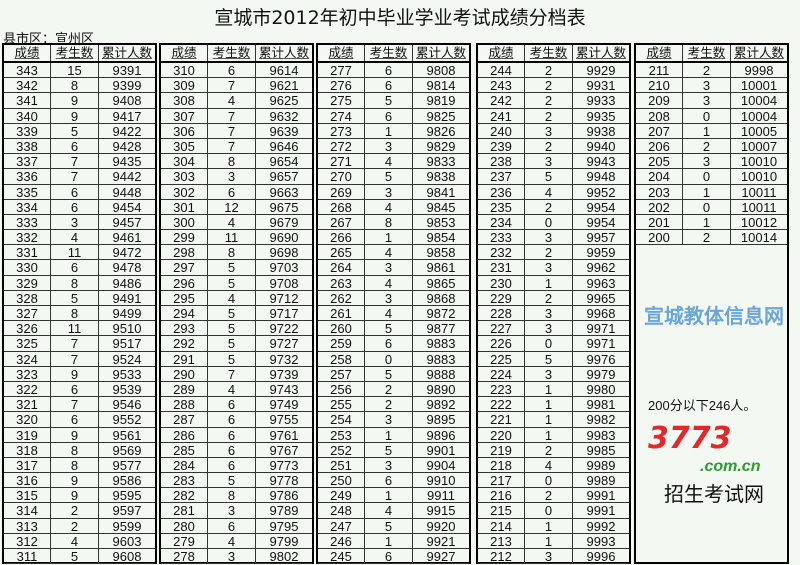 This screenshot has height=565, width=800. I want to click on table-row: 207 1 10005, so click(711, 131).